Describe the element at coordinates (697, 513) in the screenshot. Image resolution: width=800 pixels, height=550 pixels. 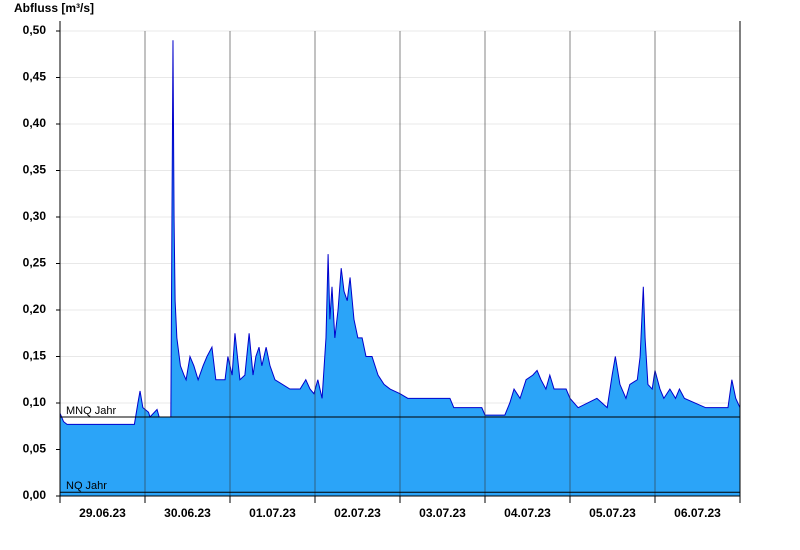
I see `x-tick-label: 06.07.23` at that location.